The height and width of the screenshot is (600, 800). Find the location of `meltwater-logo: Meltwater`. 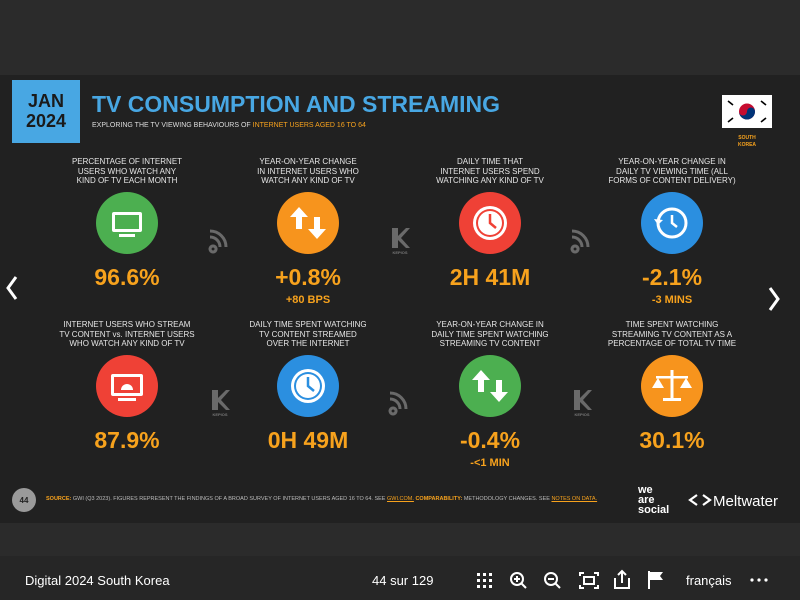

meltwater-logo: Meltwater is located at coordinates (745, 501).